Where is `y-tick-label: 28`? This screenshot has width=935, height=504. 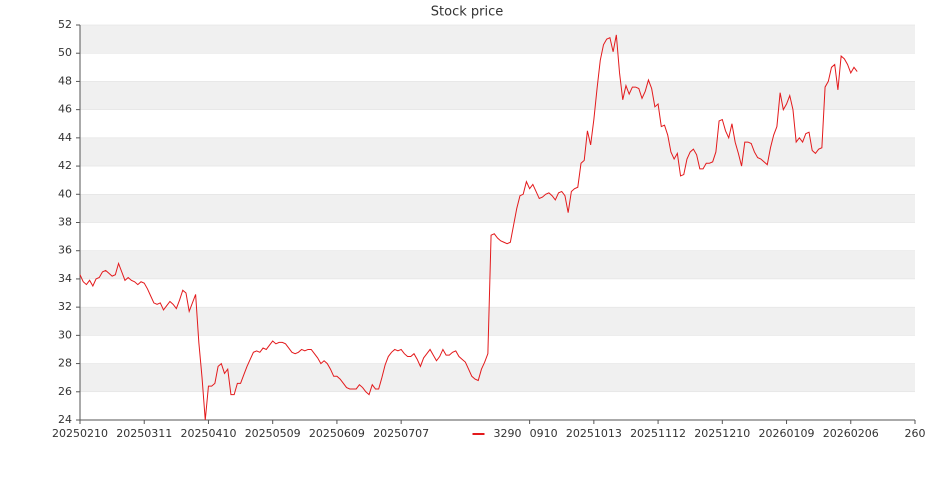 y-tick-label: 28 is located at coordinates (65, 363).